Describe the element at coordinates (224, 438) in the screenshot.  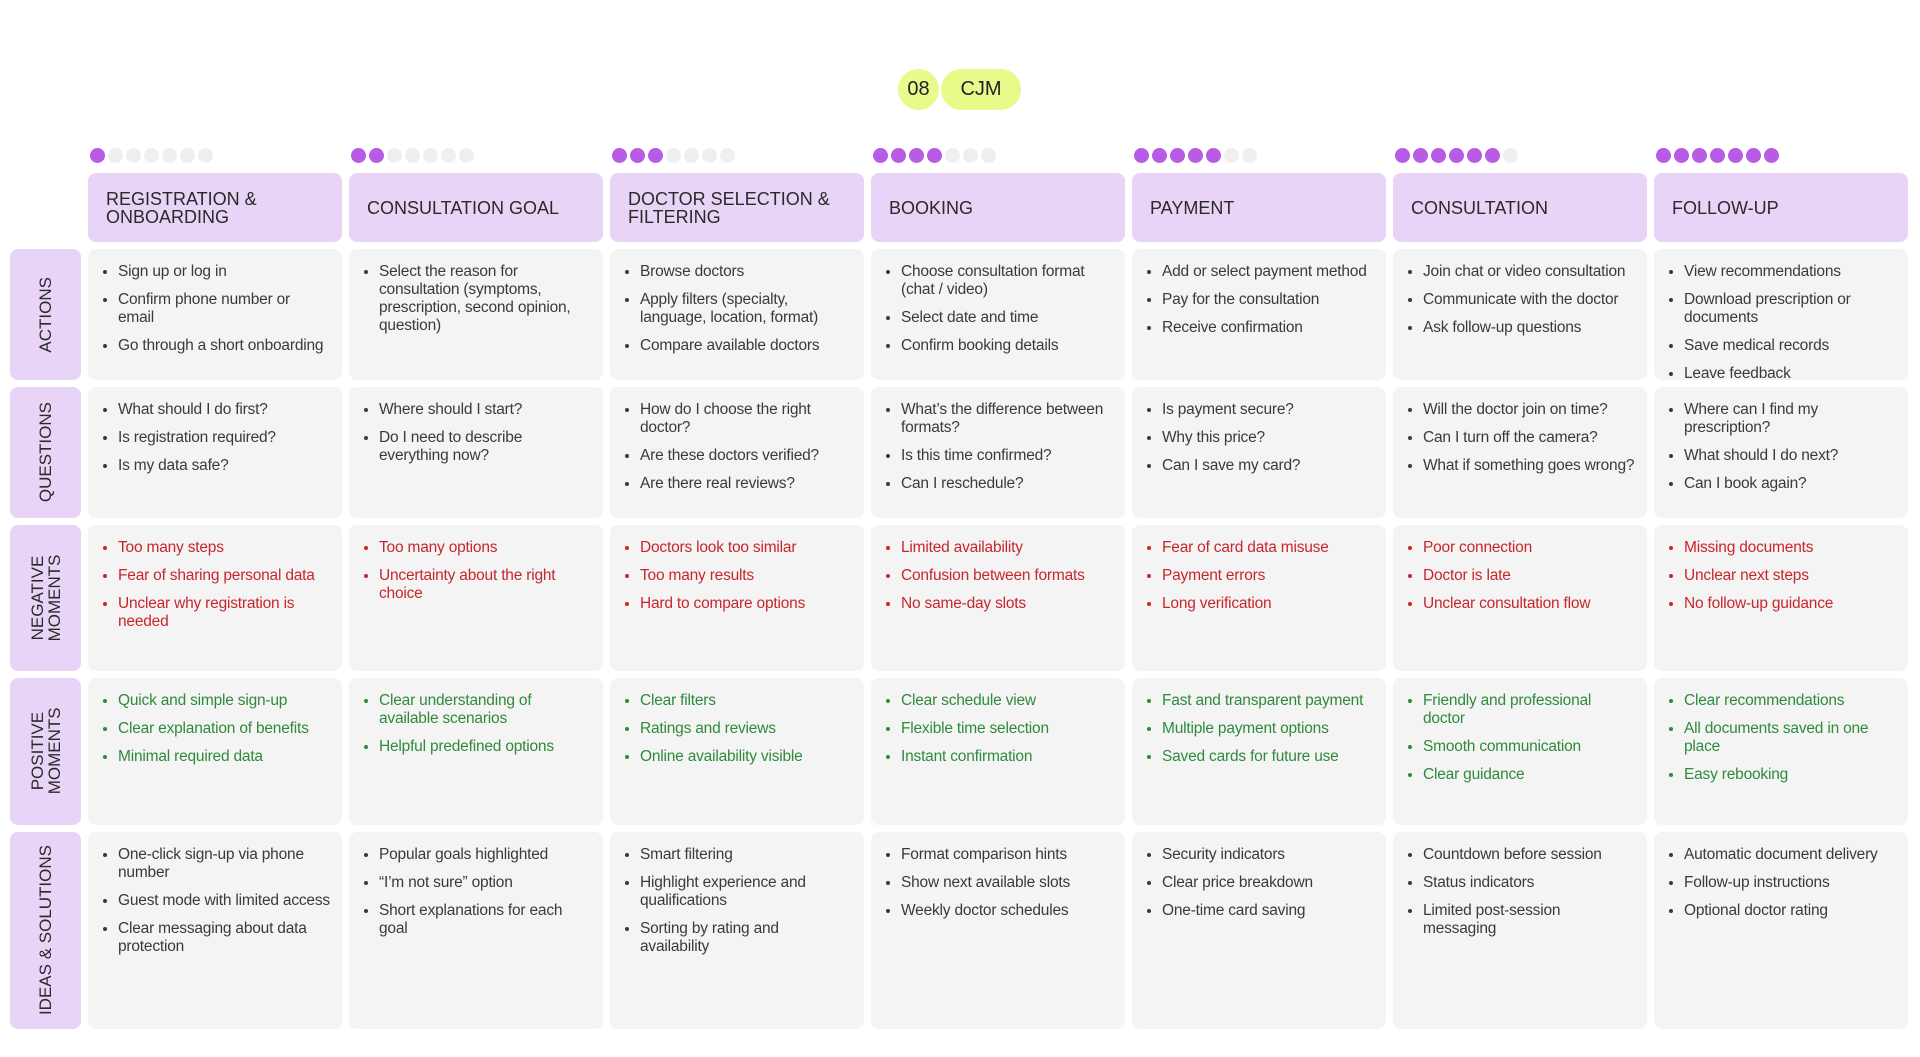
I see `item: Is registration required?` at that location.